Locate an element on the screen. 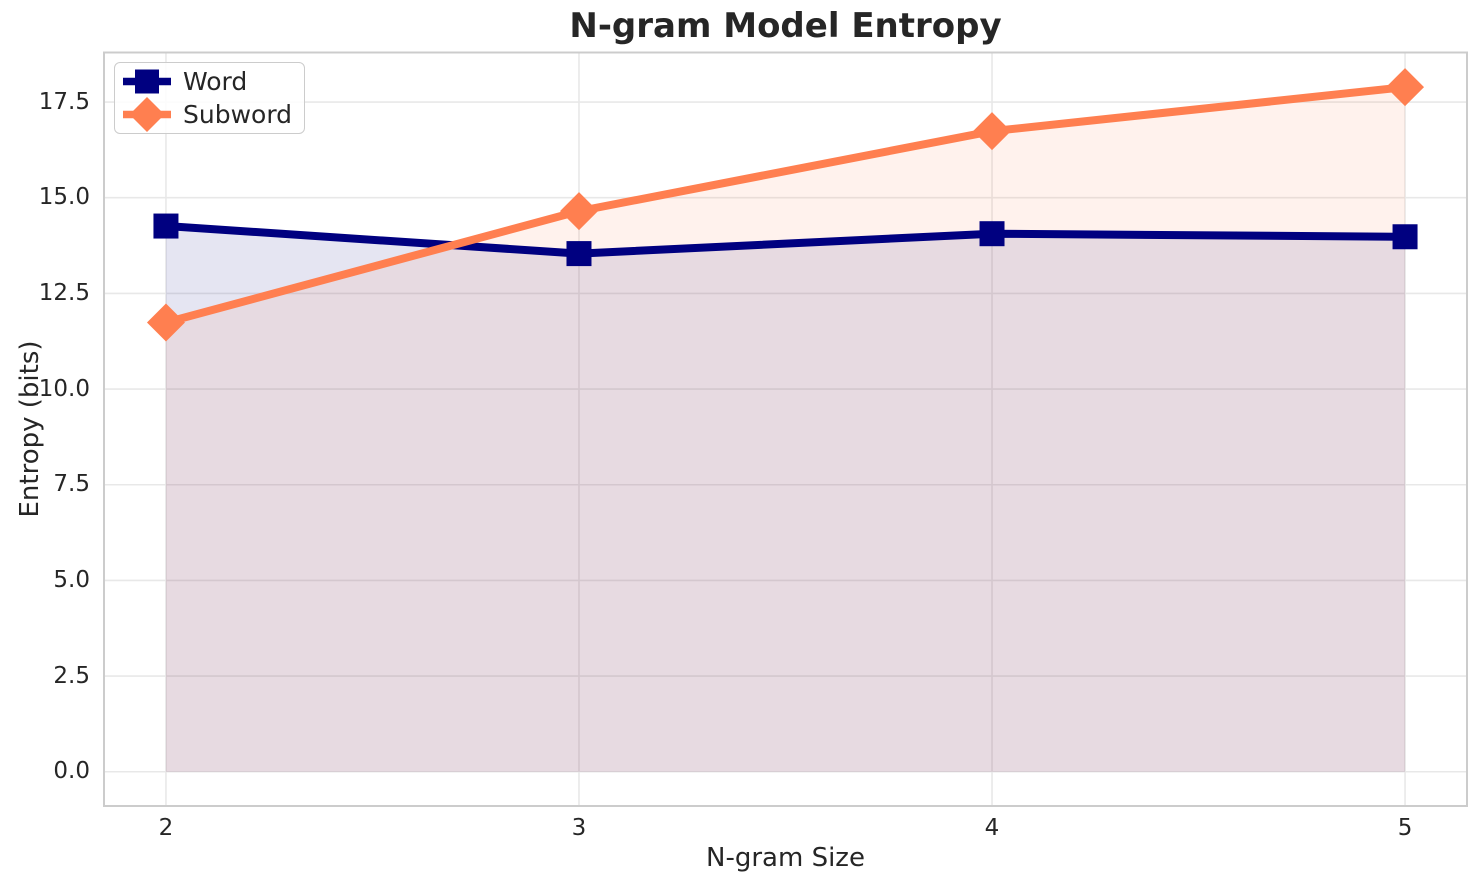 The width and height of the screenshot is (1484, 885). y-tick-label: 5.0 is located at coordinates (71, 579).